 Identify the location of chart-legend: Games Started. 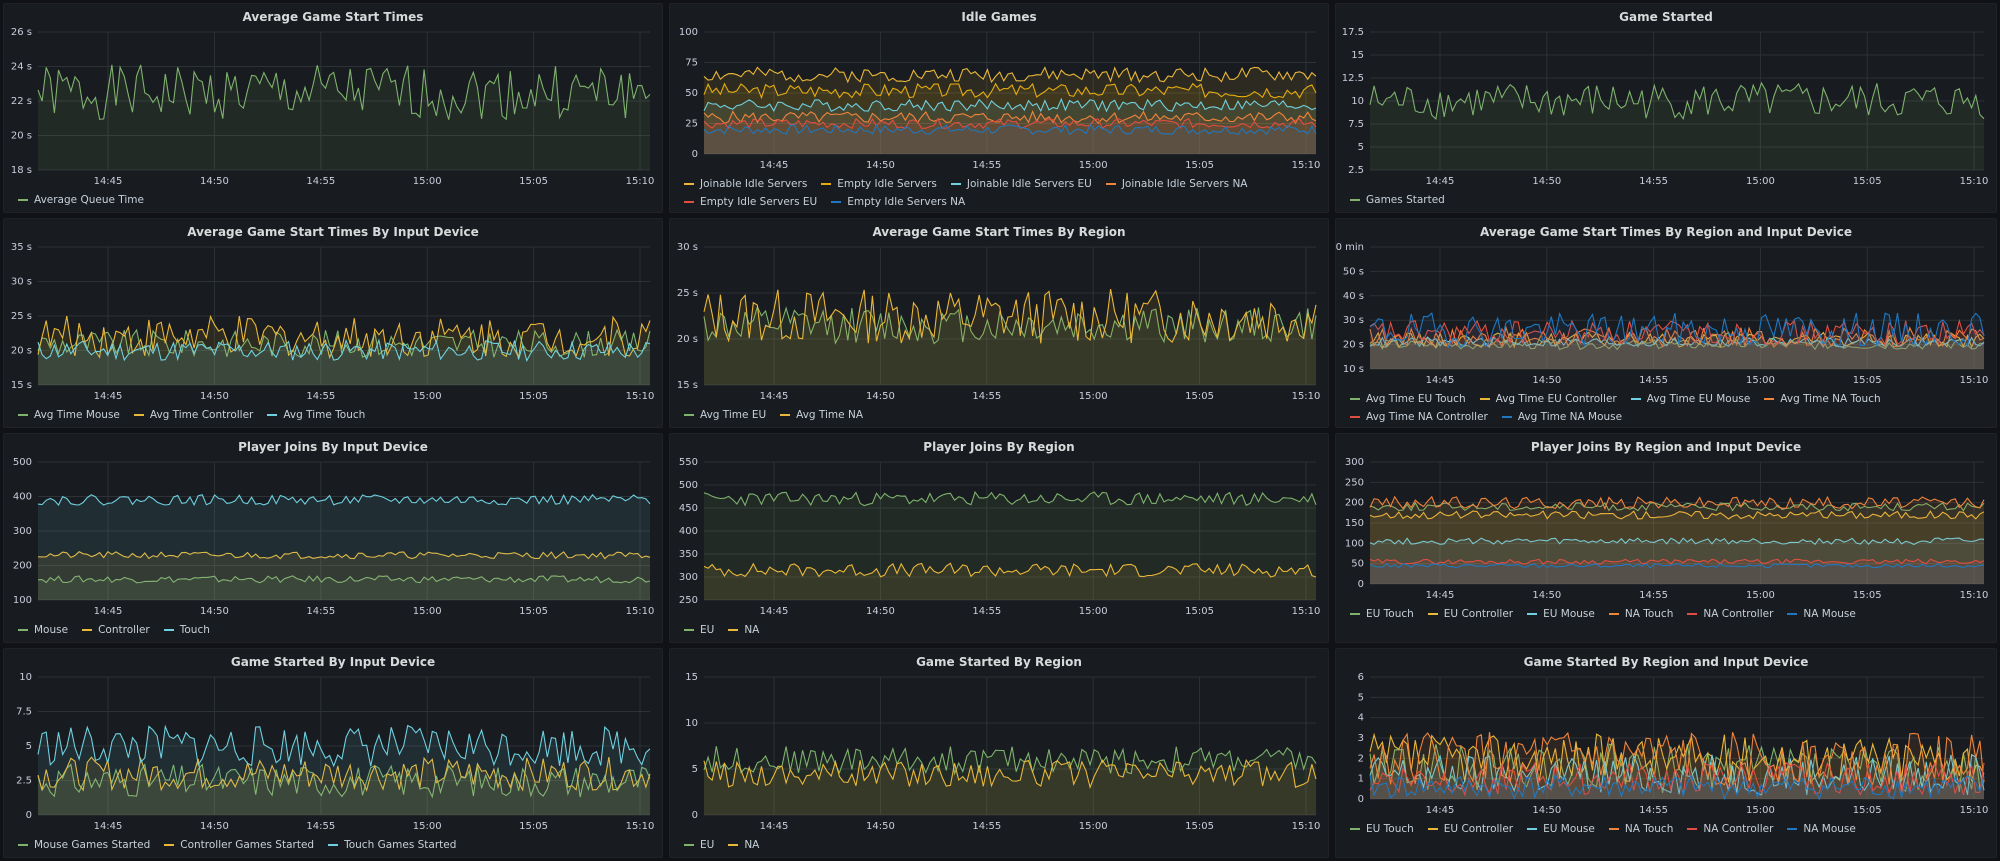
(1668, 199).